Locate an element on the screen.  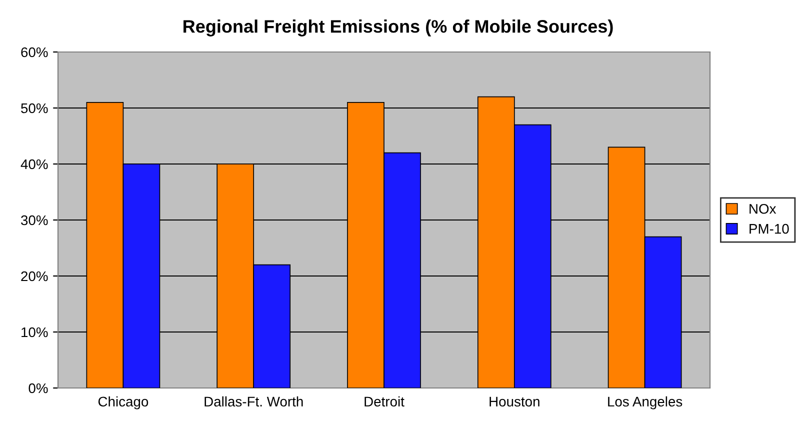
y-tick-label: 60% is located at coordinates (34, 52).